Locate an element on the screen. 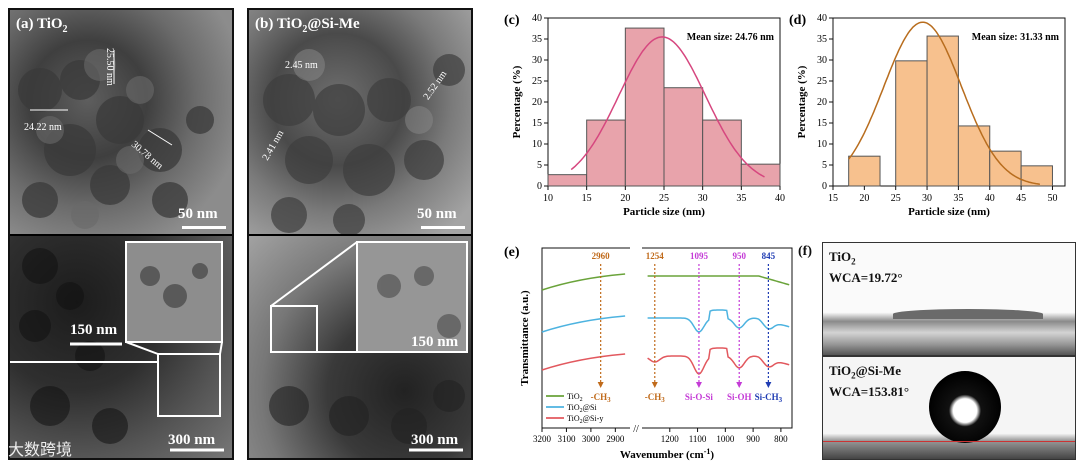 Image resolution: width=1080 pixels, height=468 pixels. panel-f-label: (f) is located at coordinates (805, 251).